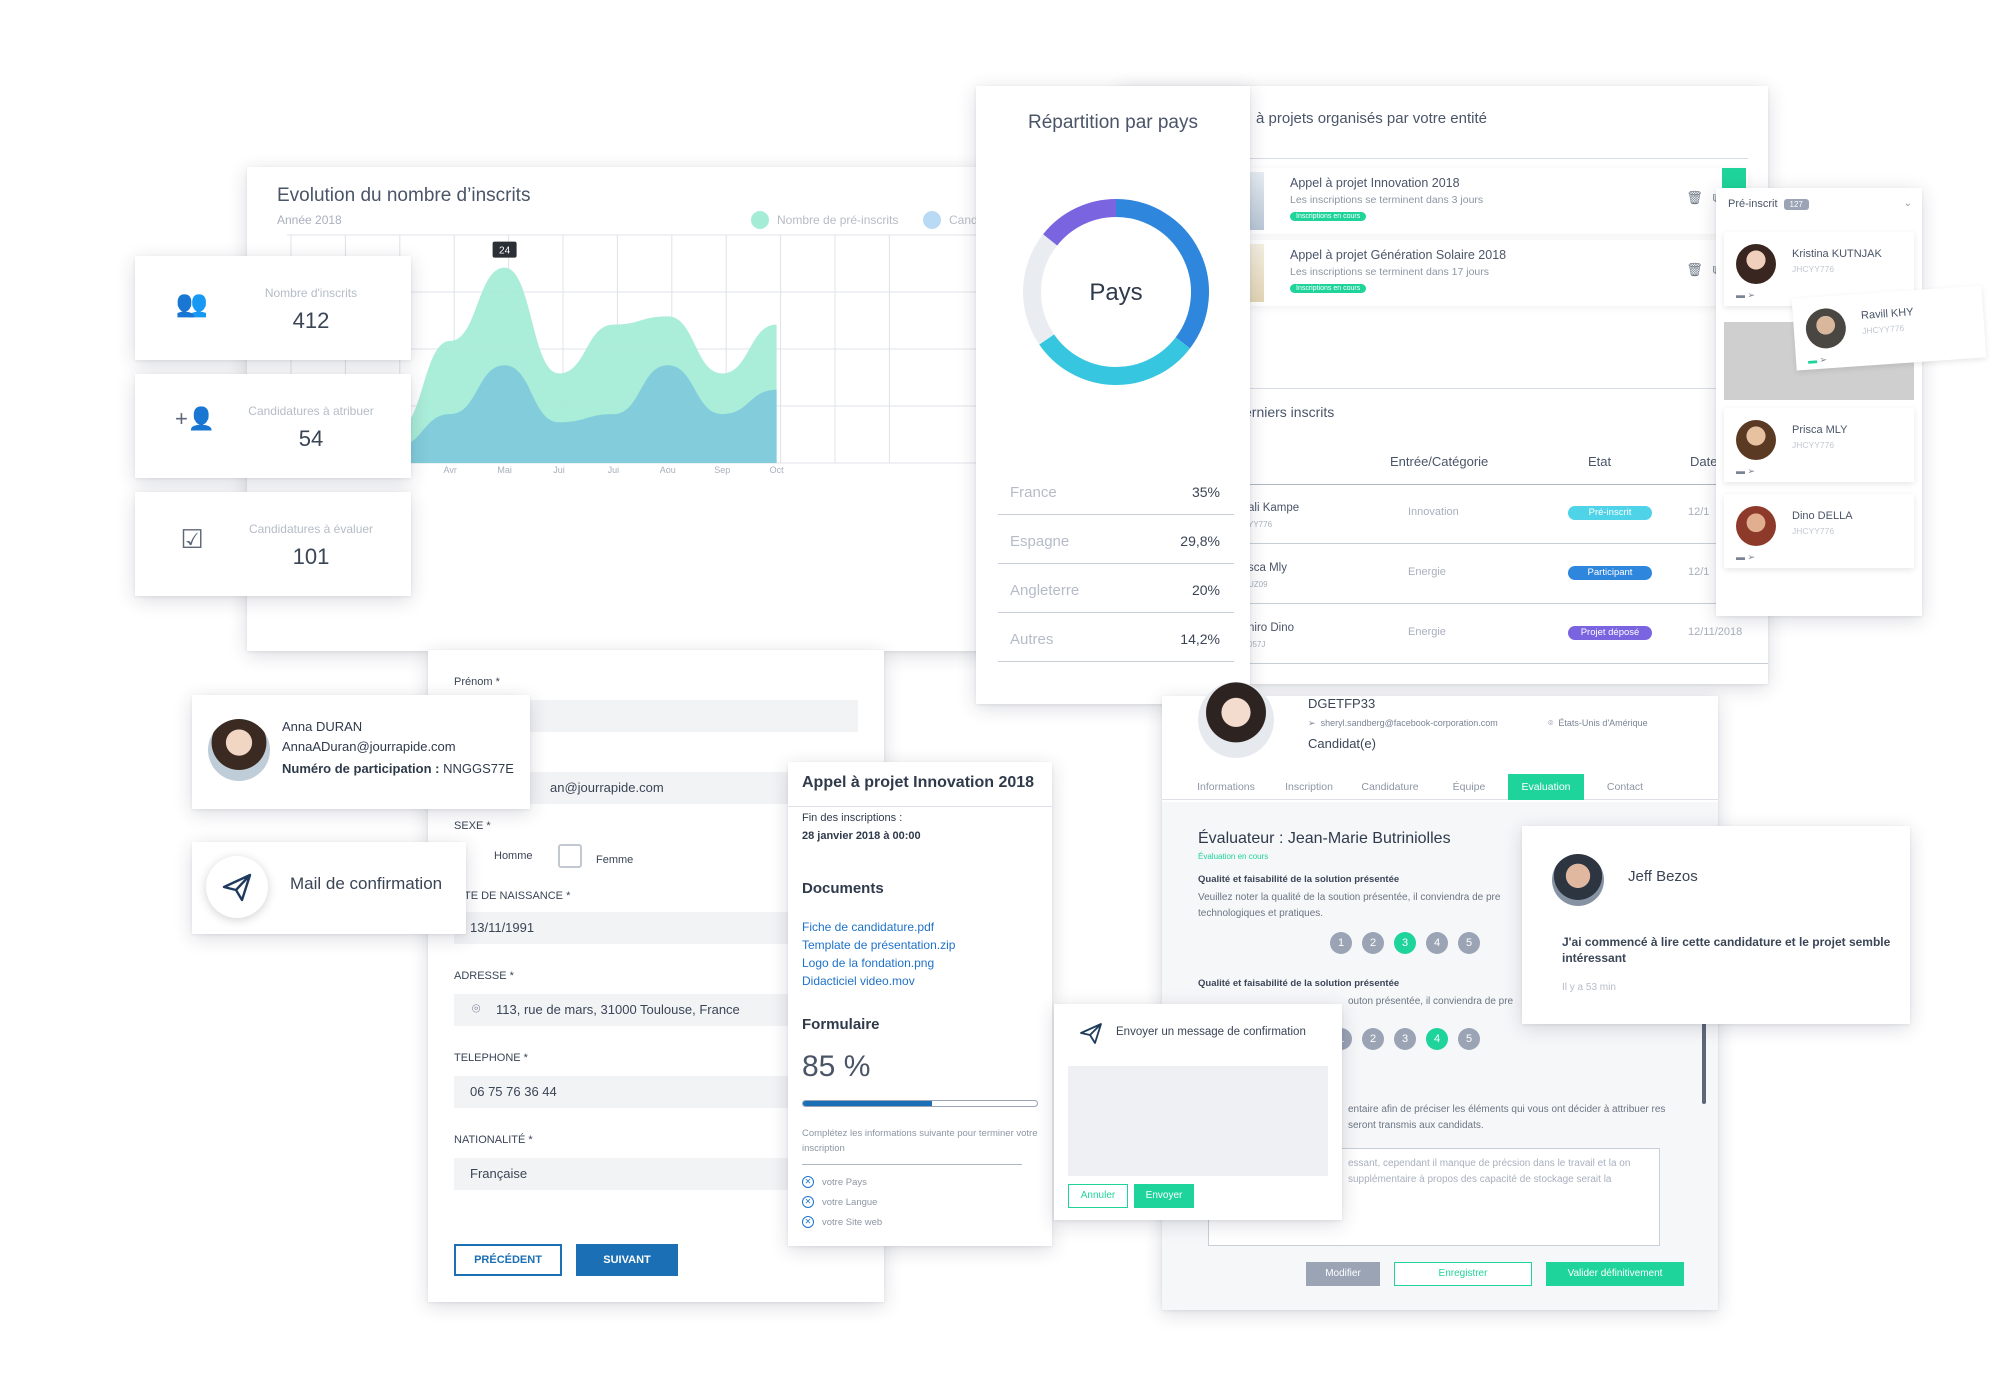  What do you see at coordinates (1226, 787) in the screenshot?
I see `tab-informations: Informations` at bounding box center [1226, 787].